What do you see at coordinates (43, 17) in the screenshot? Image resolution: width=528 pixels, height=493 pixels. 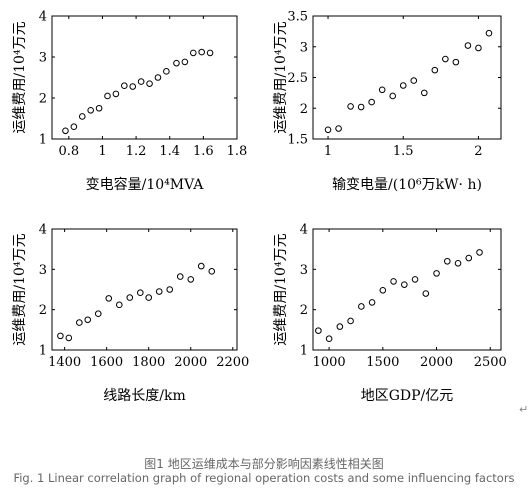 I see `chart-1-y-tick-label: 4` at bounding box center [43, 17].